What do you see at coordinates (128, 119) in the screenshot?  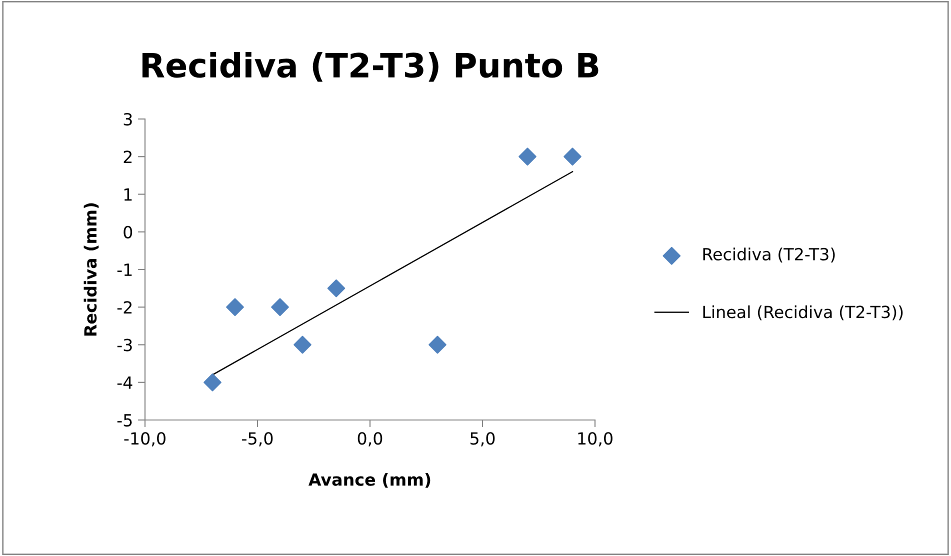 I see `y-tick-label: 3` at bounding box center [128, 119].